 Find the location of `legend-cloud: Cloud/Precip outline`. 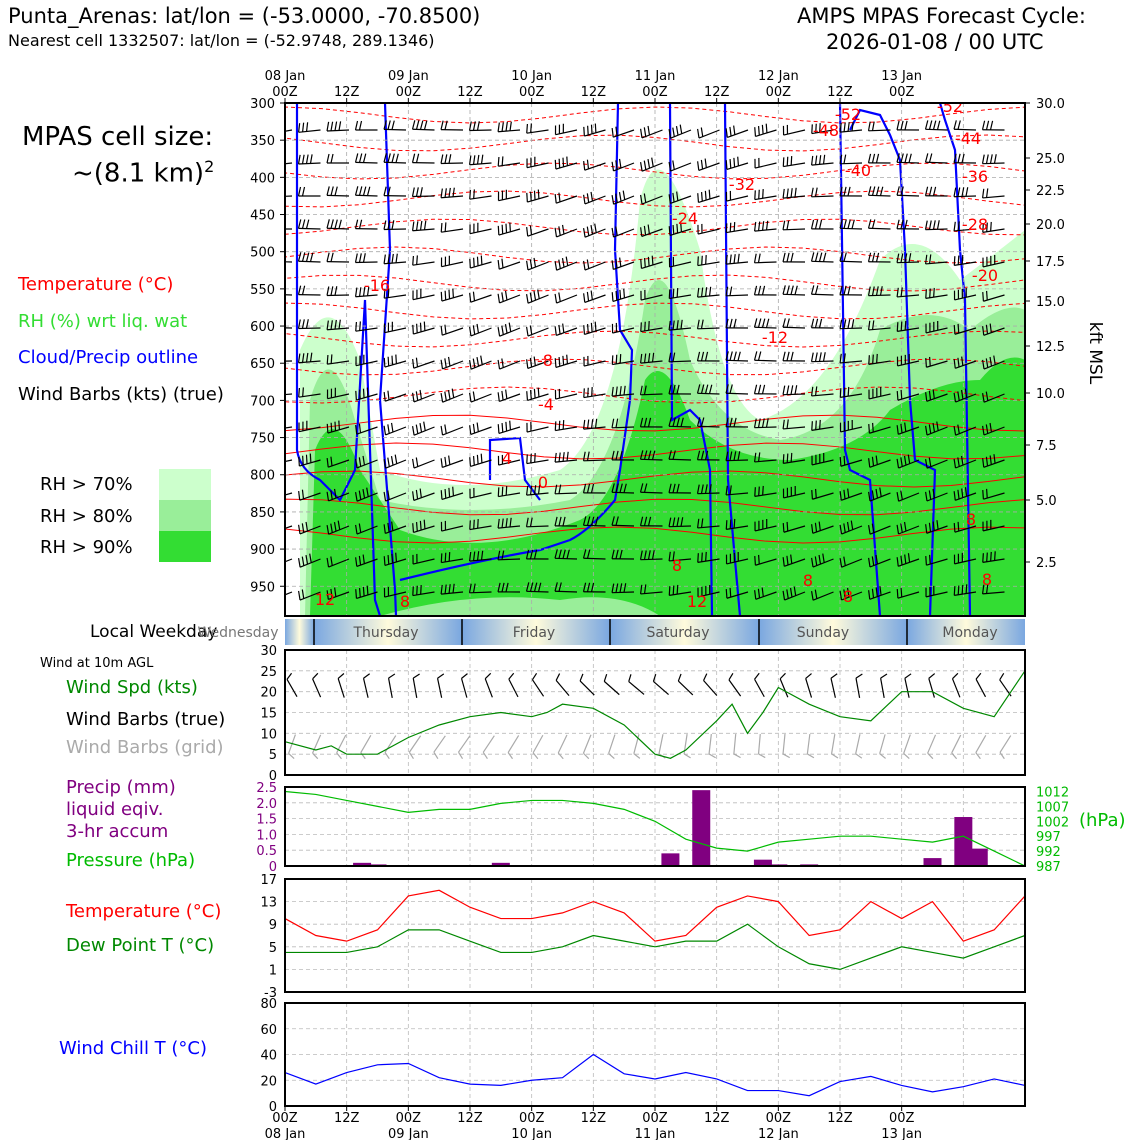

legend-cloud: Cloud/Precip outline is located at coordinates (108, 357).